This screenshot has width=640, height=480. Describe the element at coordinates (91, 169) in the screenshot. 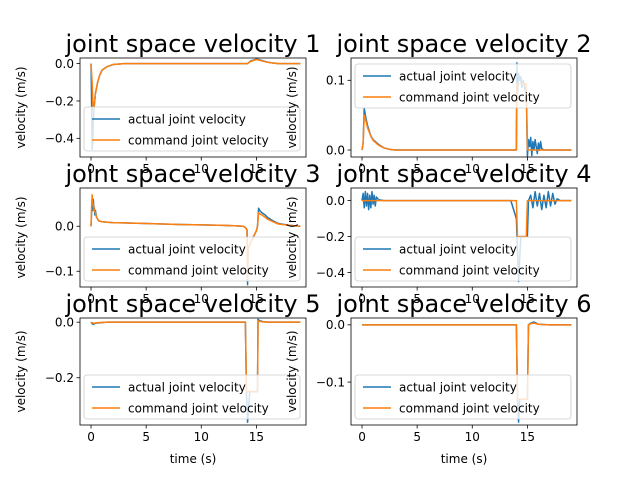

I see `x-tick-label-1: 0` at that location.